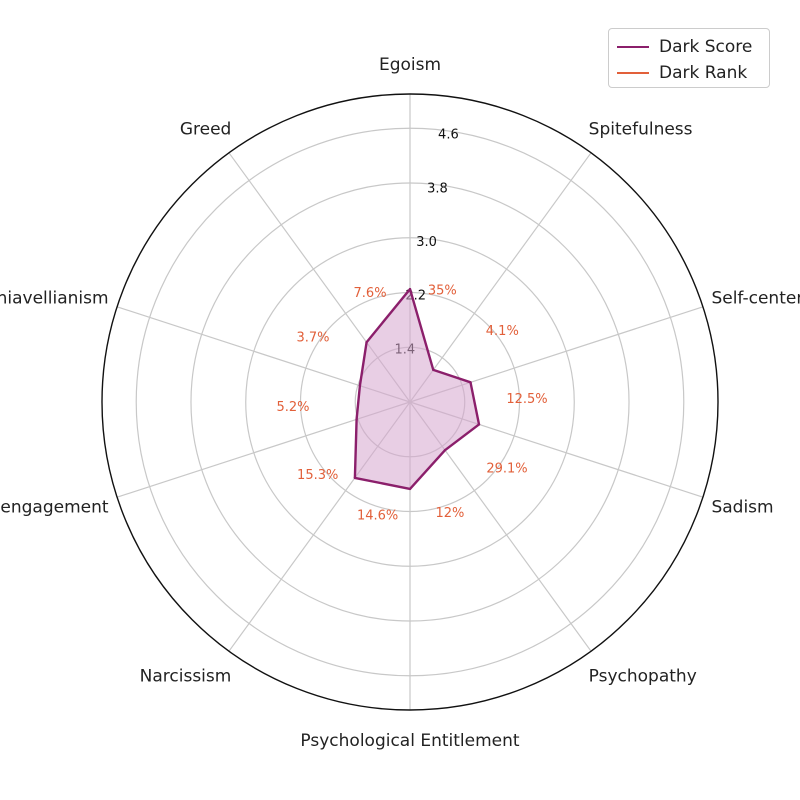 The image size is (800, 800). What do you see at coordinates (293, 407) in the screenshot?
I see `dark-rank-label-7: 5.2%` at bounding box center [293, 407].